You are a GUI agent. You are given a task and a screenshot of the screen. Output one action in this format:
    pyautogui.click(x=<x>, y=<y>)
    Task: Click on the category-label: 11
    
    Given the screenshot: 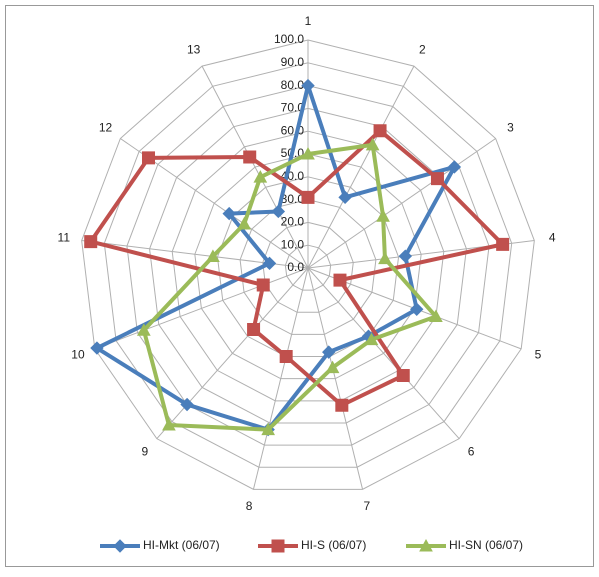 What is the action you would take?
    pyautogui.click(x=64, y=238)
    